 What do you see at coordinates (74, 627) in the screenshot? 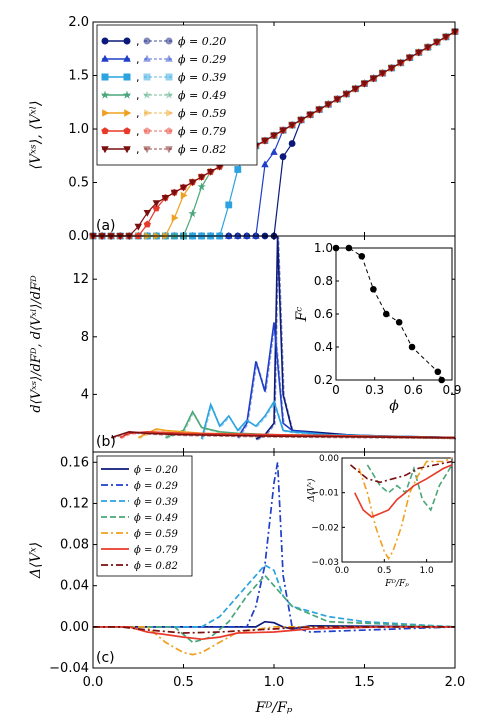
I see `panel-c-ytick-label: 0.00` at bounding box center [74, 627].